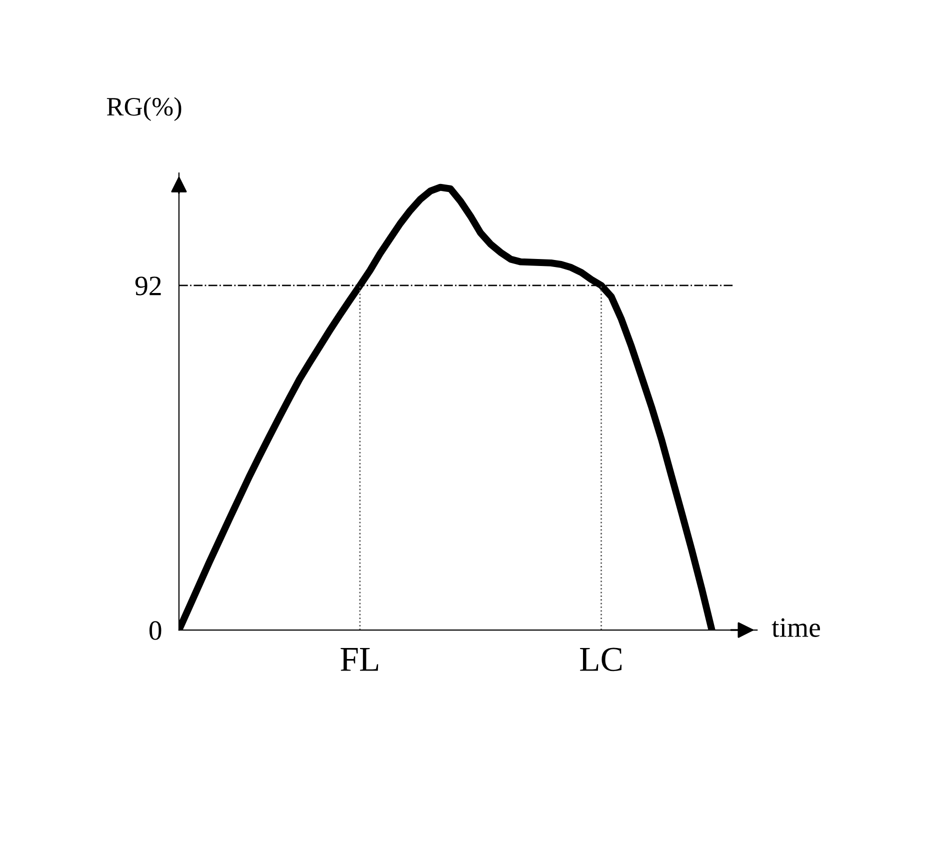  I want to click on x-tick-label: LC, so click(601, 660).